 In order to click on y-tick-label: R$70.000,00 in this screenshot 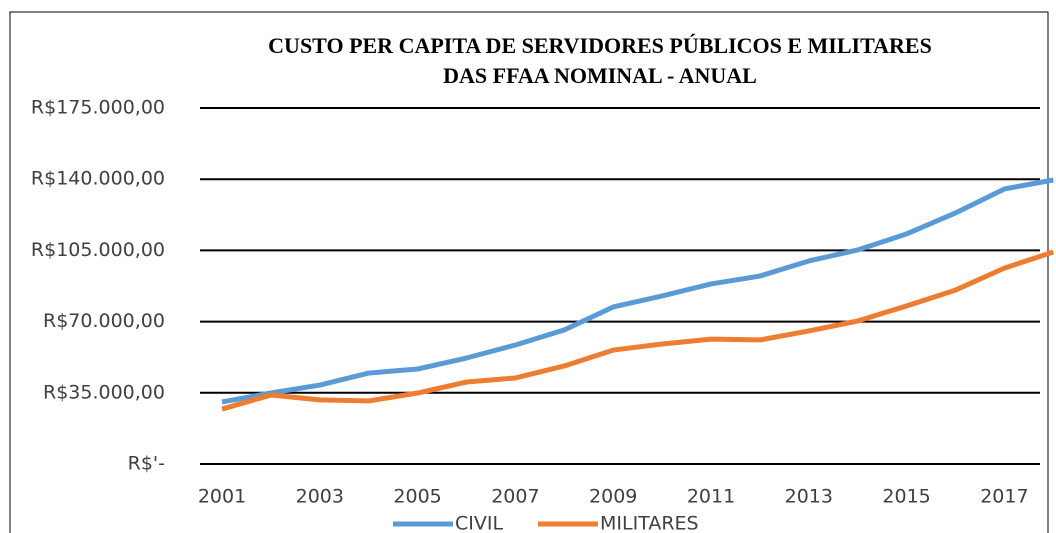, I will do `click(104, 321)`.